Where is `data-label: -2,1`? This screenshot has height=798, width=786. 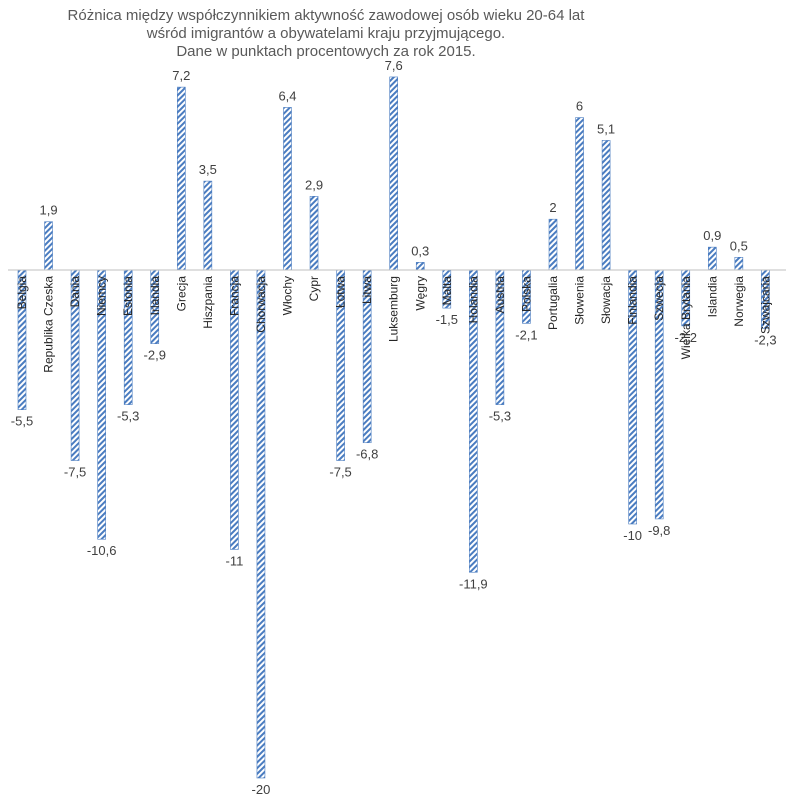 data-label: -2,1 is located at coordinates (526, 334).